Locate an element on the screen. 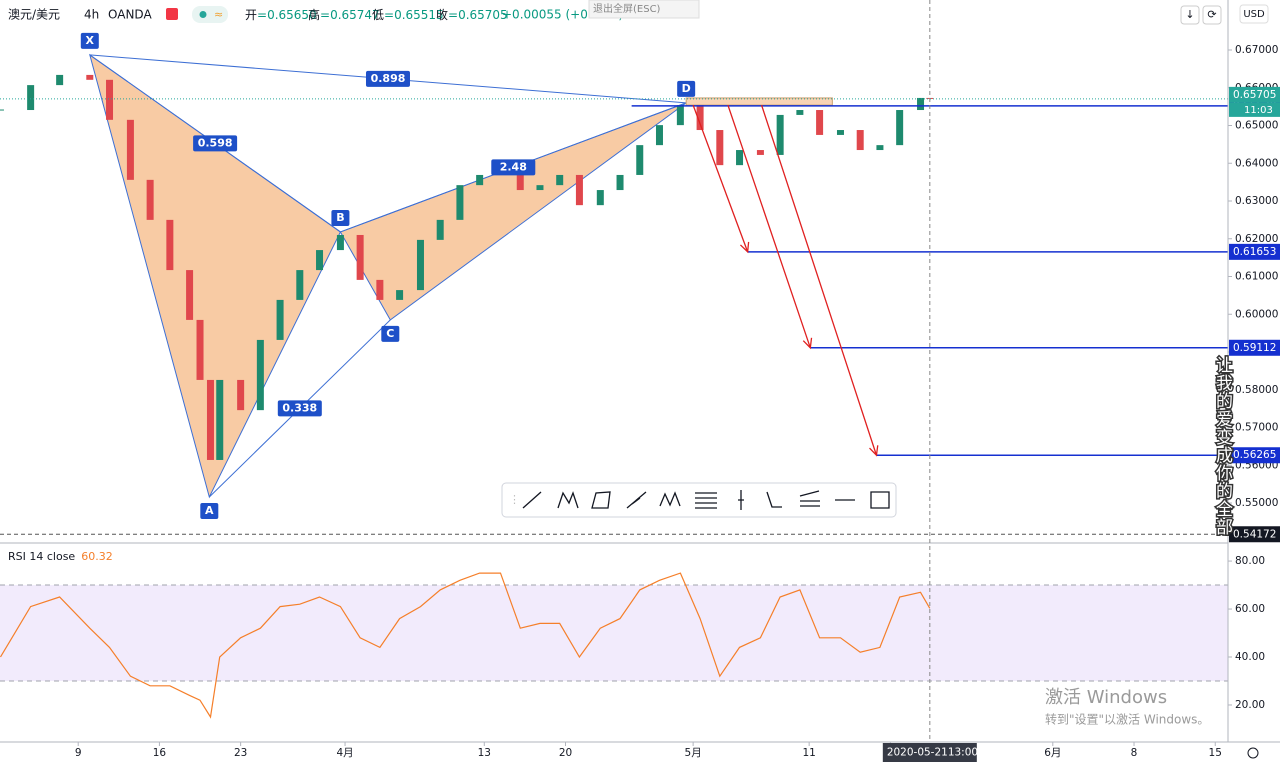 Image resolution: width=1280 pixels, height=763 pixels. rsi-tick-label: 60.00 is located at coordinates (1250, 609).